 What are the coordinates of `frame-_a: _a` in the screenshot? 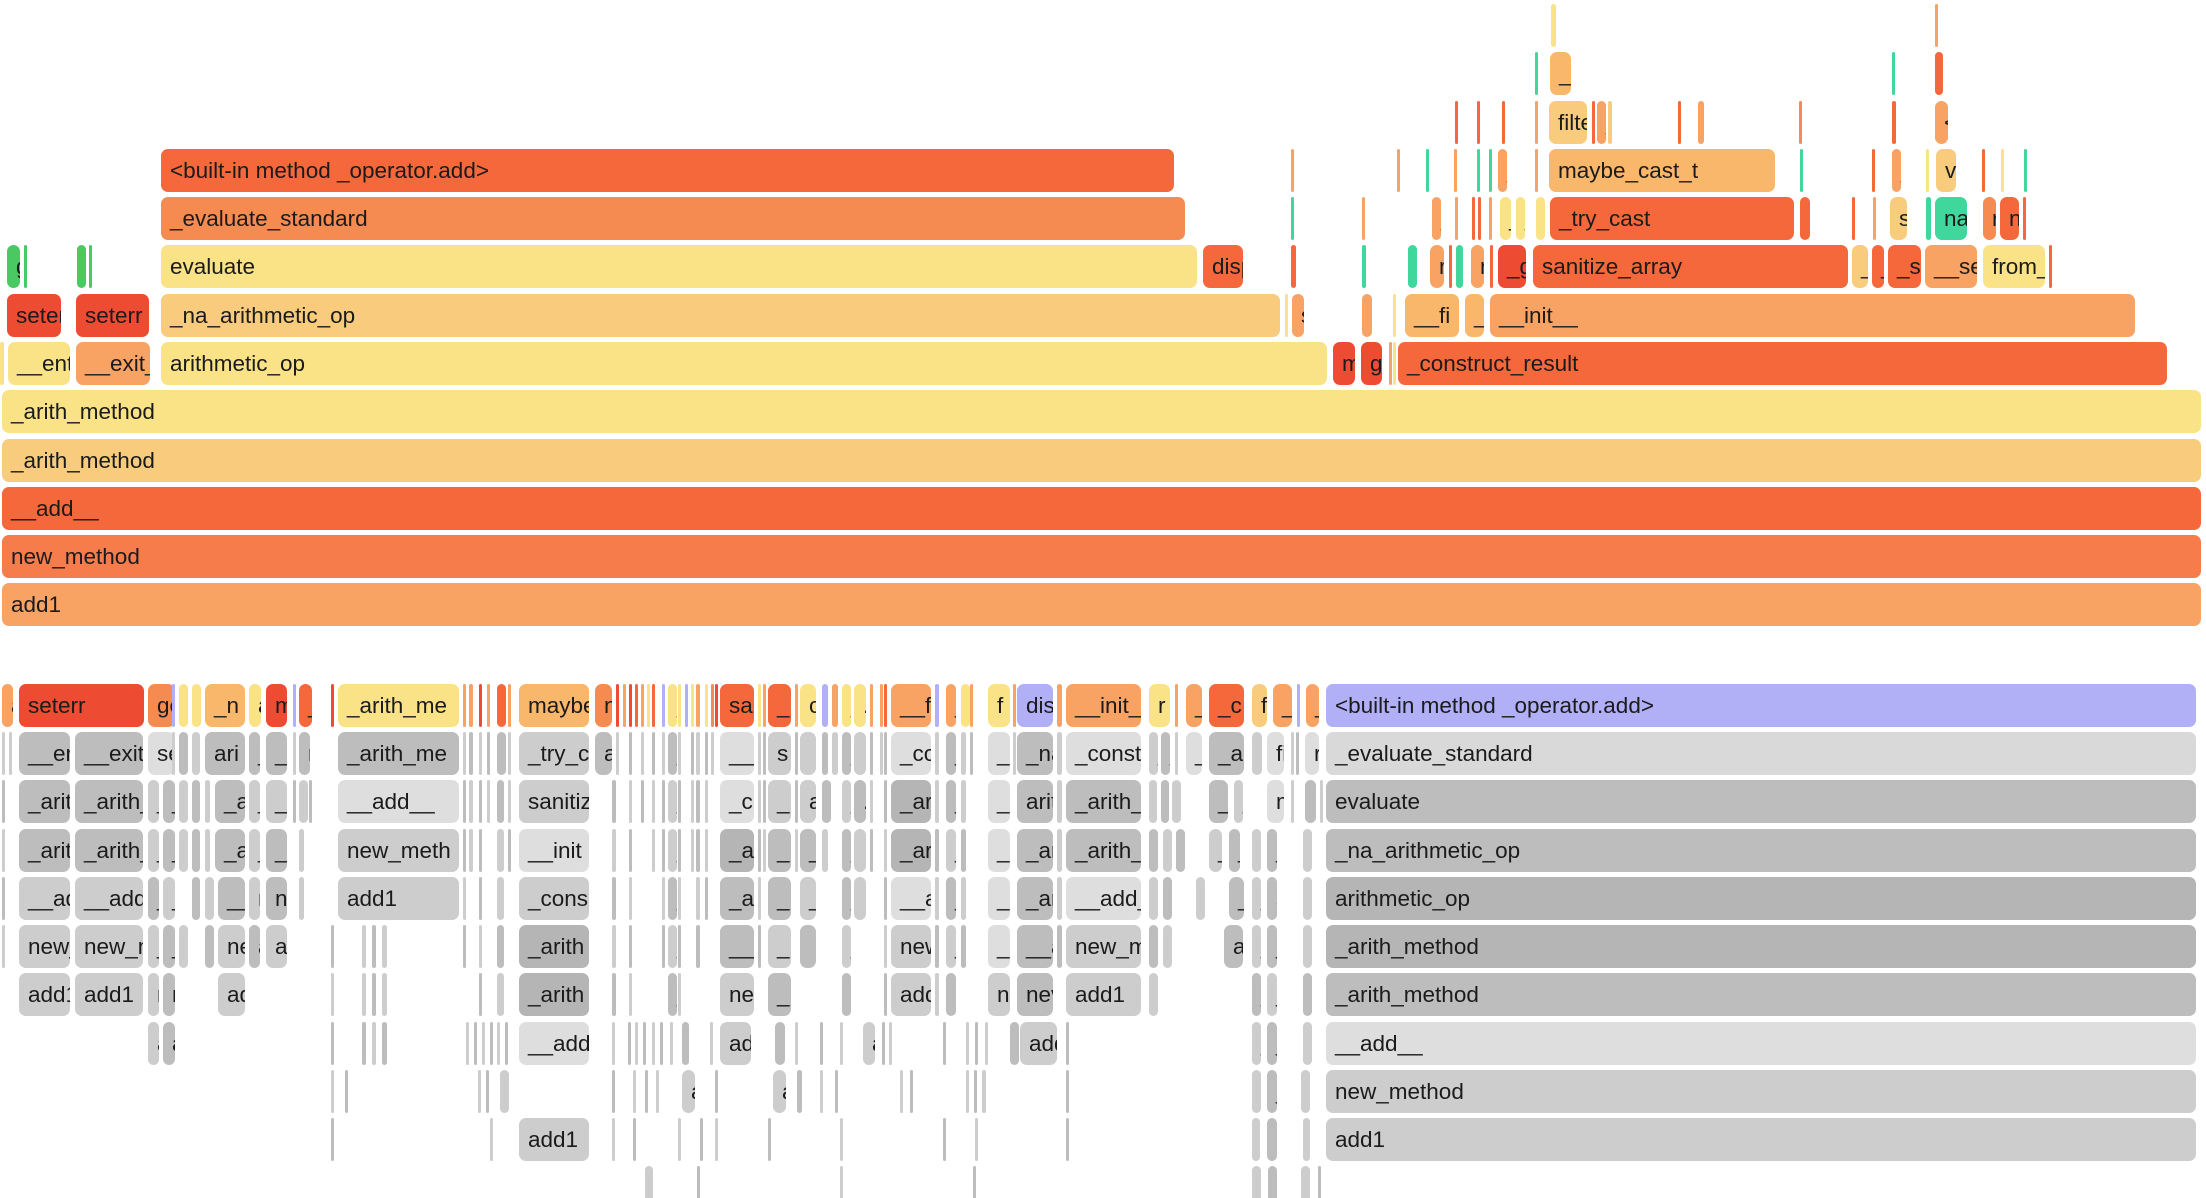 It's located at (276, 801).